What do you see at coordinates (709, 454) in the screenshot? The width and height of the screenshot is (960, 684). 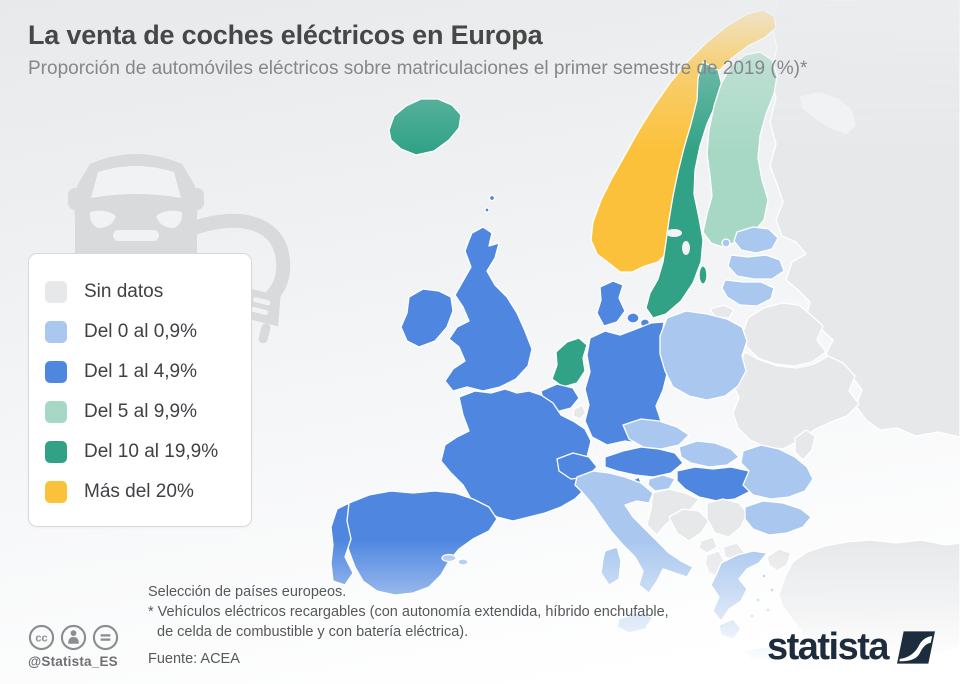 I see `country-slovakia` at bounding box center [709, 454].